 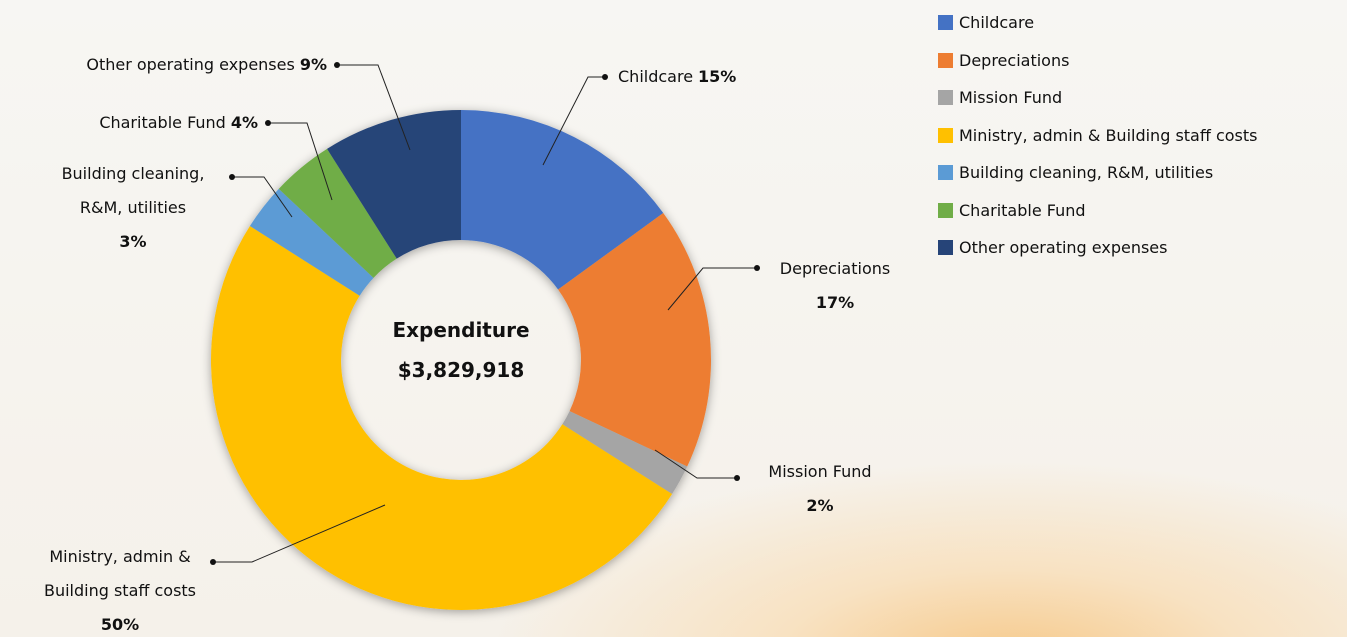 I want to click on slice-label: Depreciations 17%, so click(x=835, y=286).